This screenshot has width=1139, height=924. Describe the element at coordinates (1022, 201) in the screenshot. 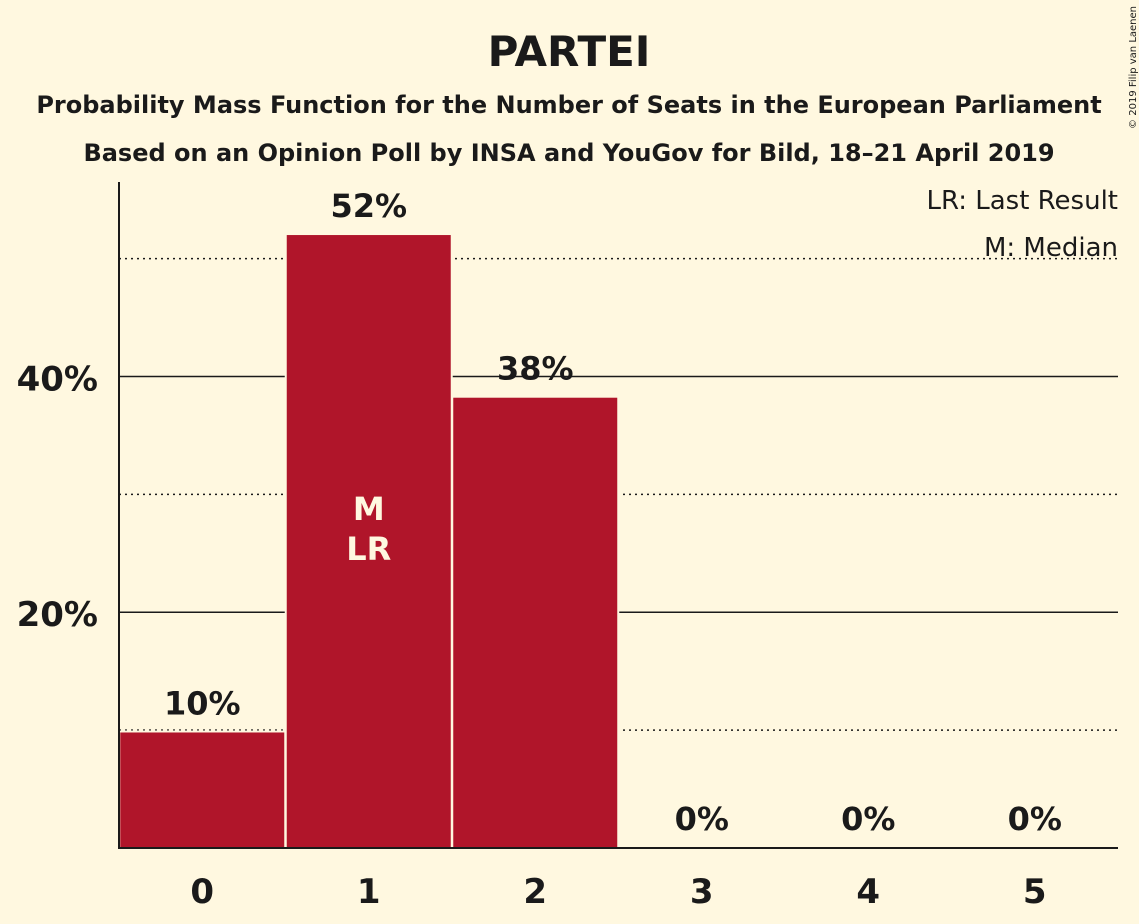

I see `legend-last-result: LR: Last Result` at that location.